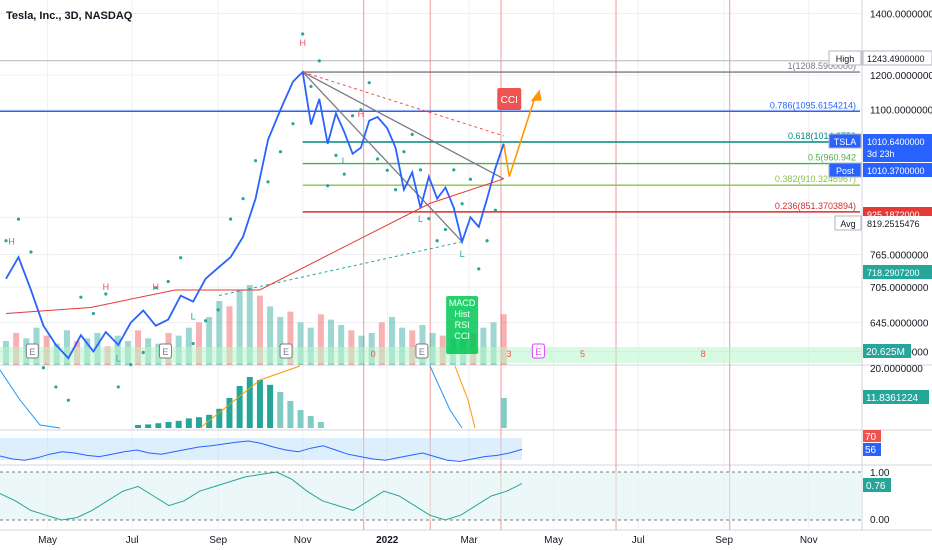  What do you see at coordinates (901, 76) in the screenshot?
I see `price-tick: 1200.0000000` at bounding box center [901, 76].